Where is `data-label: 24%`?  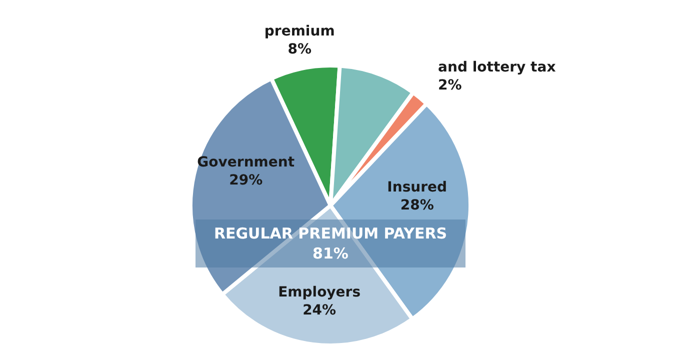 data-label: 24% is located at coordinates (319, 310).